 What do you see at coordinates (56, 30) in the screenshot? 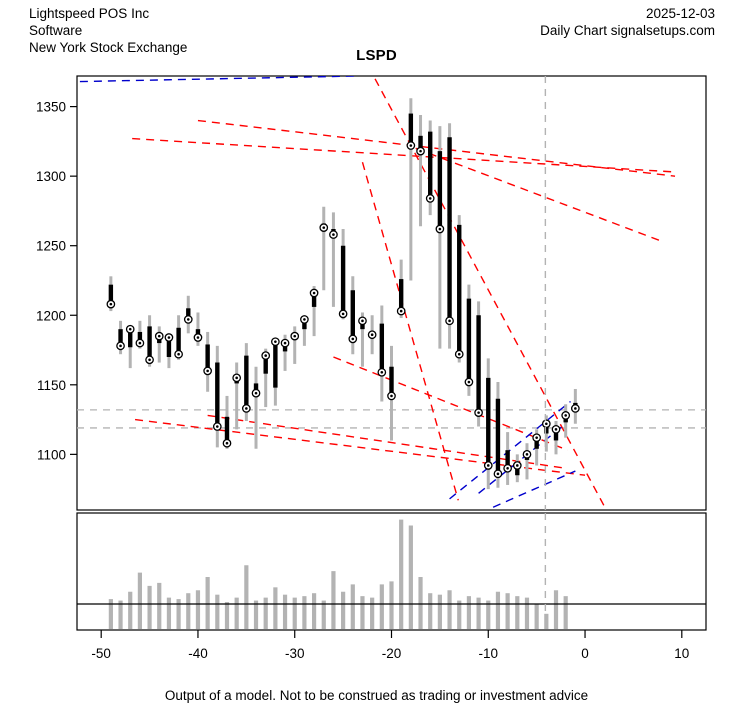
I see `sector-name: Software` at bounding box center [56, 30].